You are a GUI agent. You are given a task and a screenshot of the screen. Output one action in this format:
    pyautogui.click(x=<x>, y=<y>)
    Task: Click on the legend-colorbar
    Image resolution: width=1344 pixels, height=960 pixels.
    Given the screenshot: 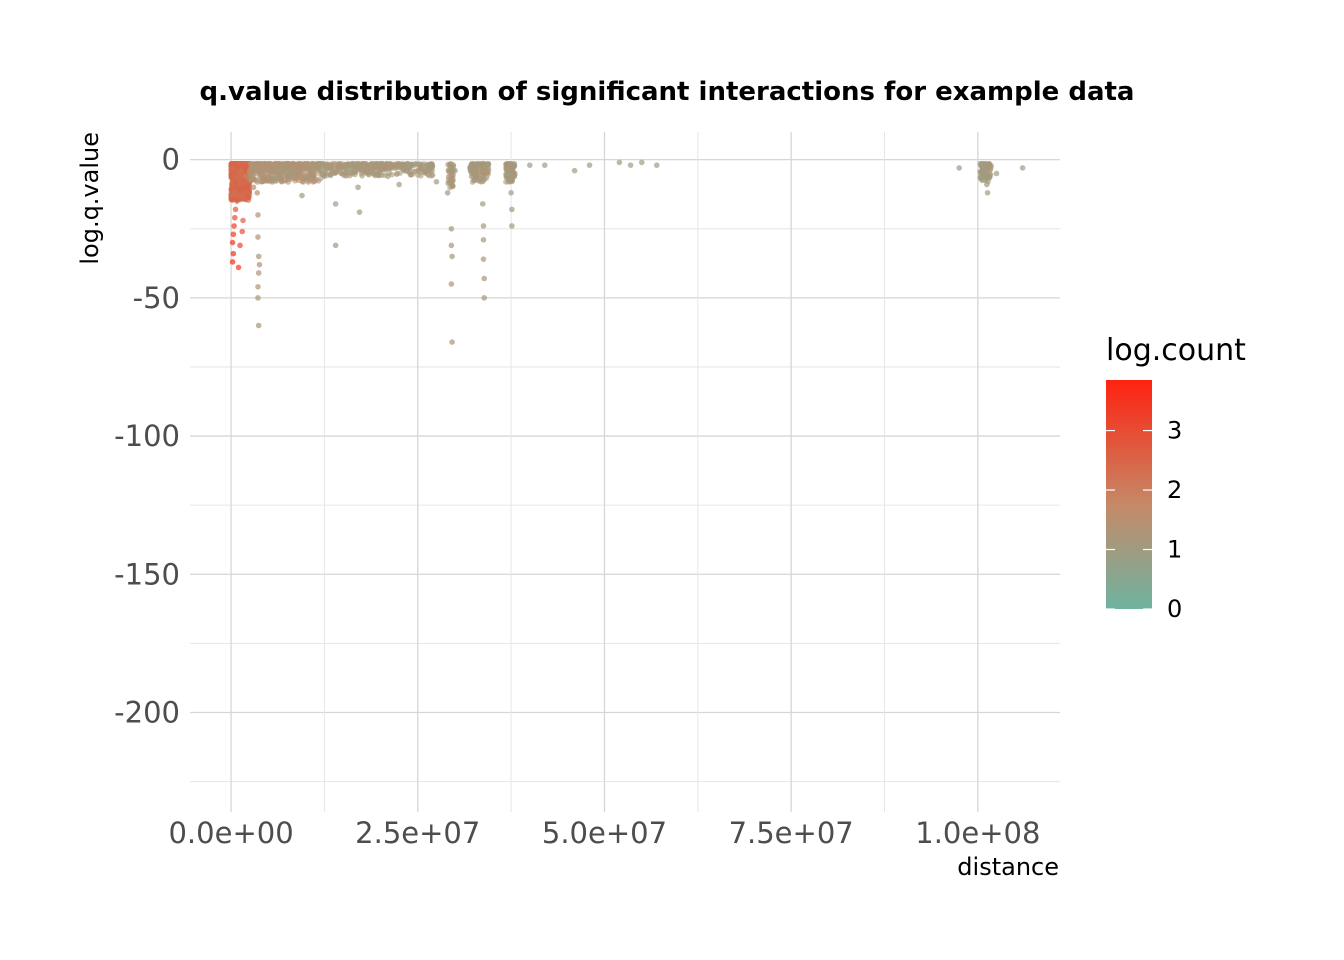 What is the action you would take?
    pyautogui.click(x=1129, y=494)
    